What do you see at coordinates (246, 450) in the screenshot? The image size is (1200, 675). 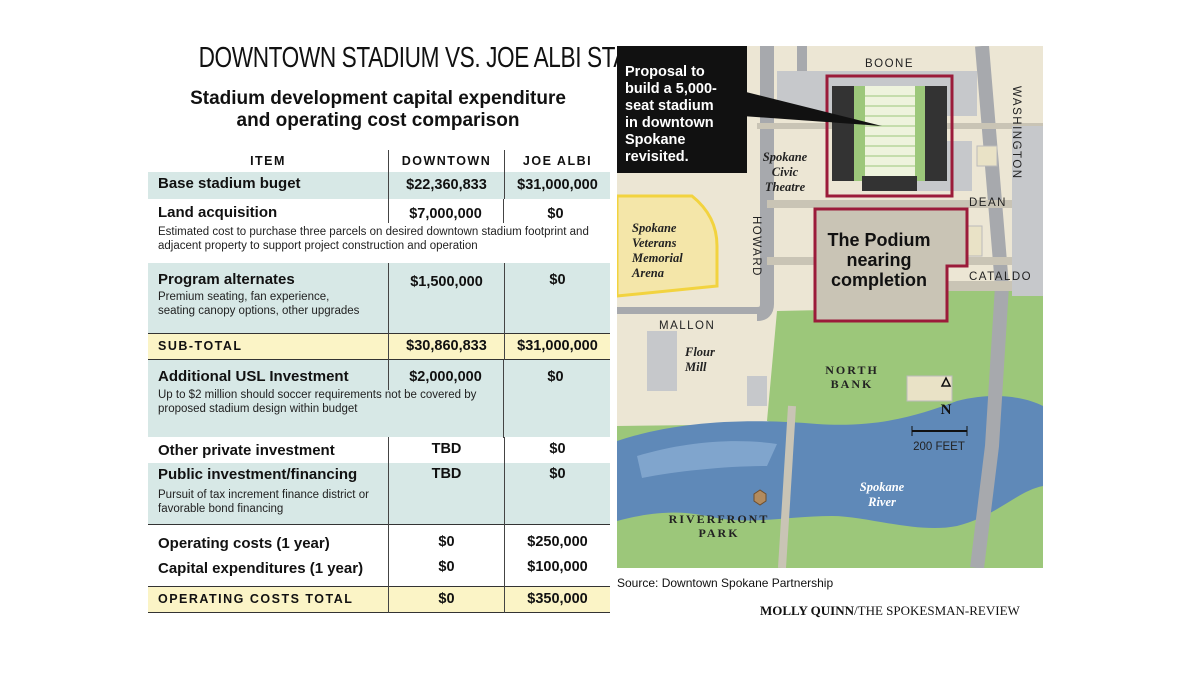 I see `row-label: Other private investment` at bounding box center [246, 450].